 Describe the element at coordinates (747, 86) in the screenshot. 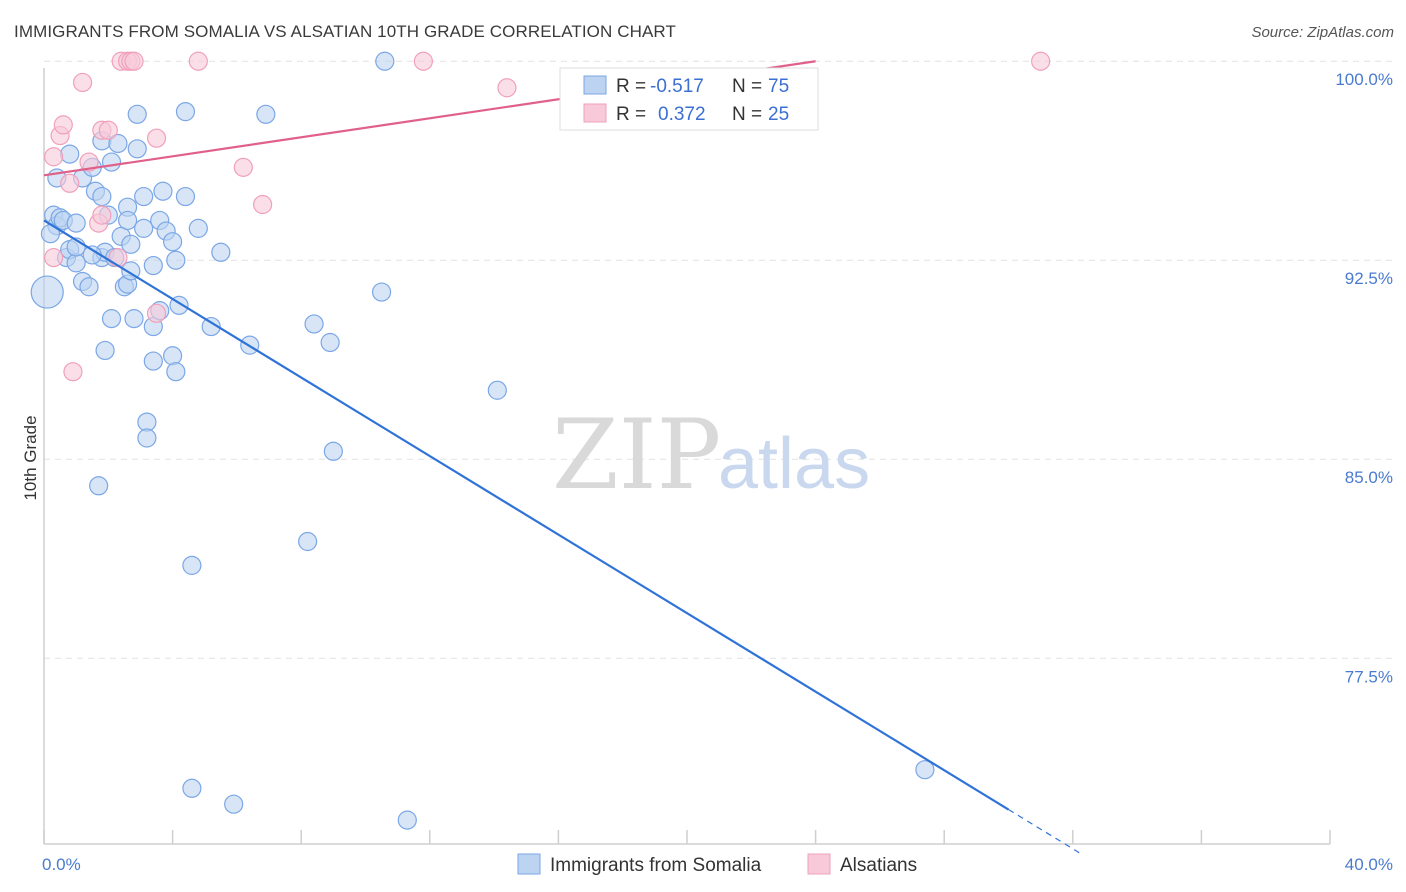

I see `legend-n-label-somalia: N =` at that location.